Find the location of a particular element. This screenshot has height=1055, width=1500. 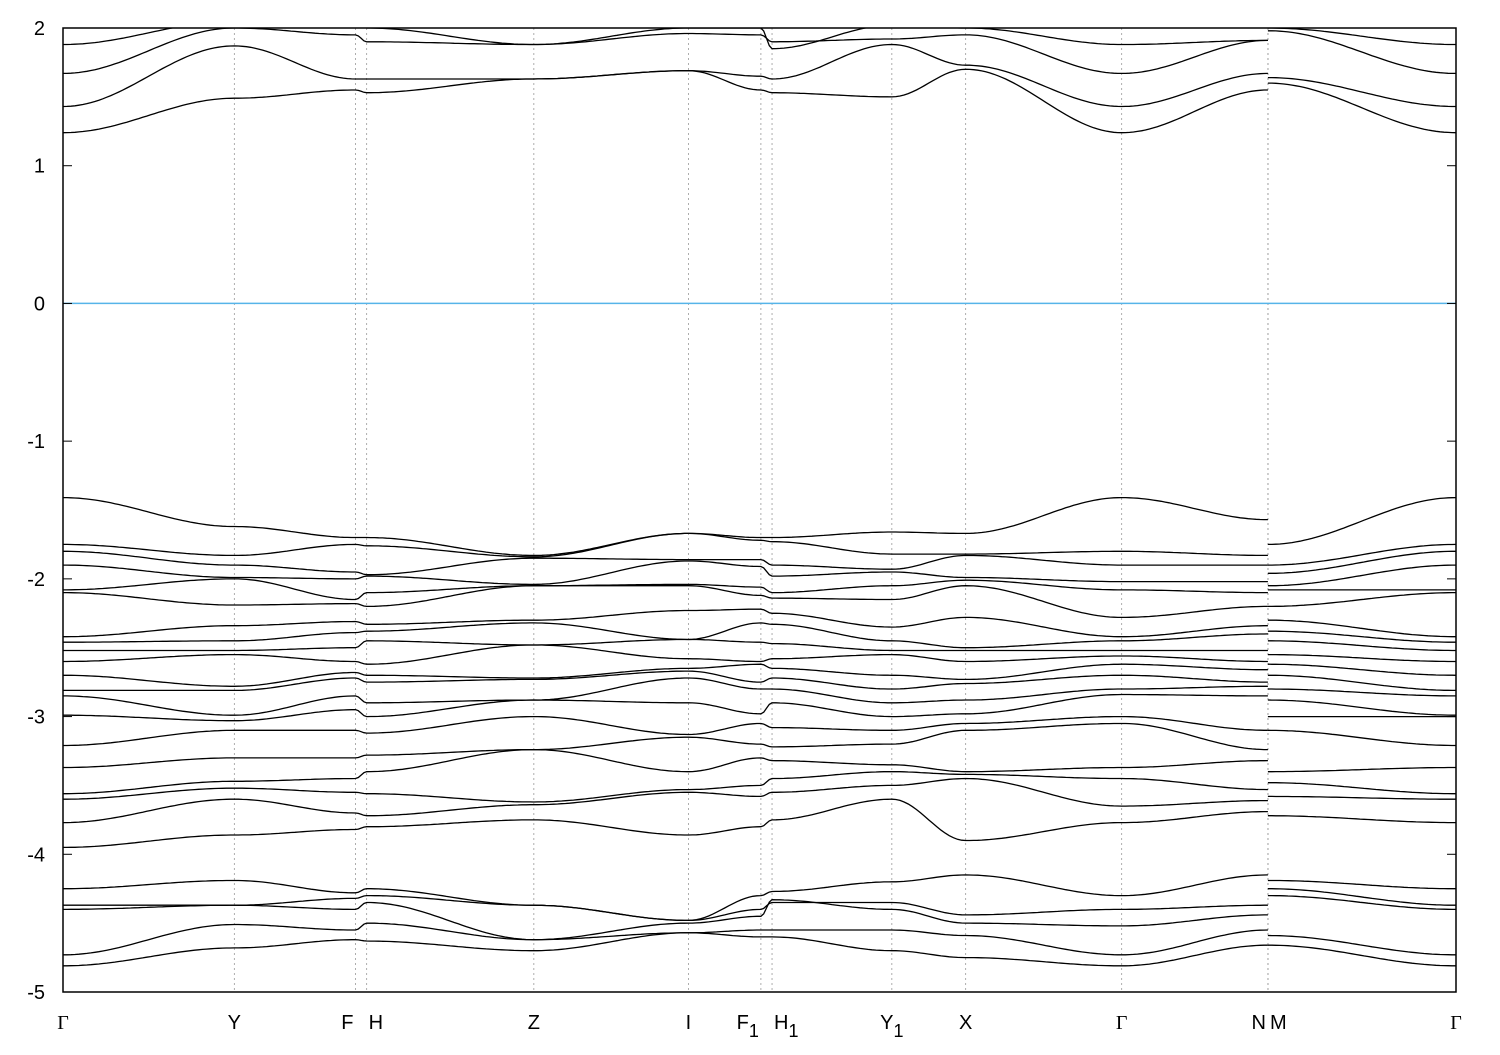

x-tick-label: Y1 is located at coordinates (891, 1026).